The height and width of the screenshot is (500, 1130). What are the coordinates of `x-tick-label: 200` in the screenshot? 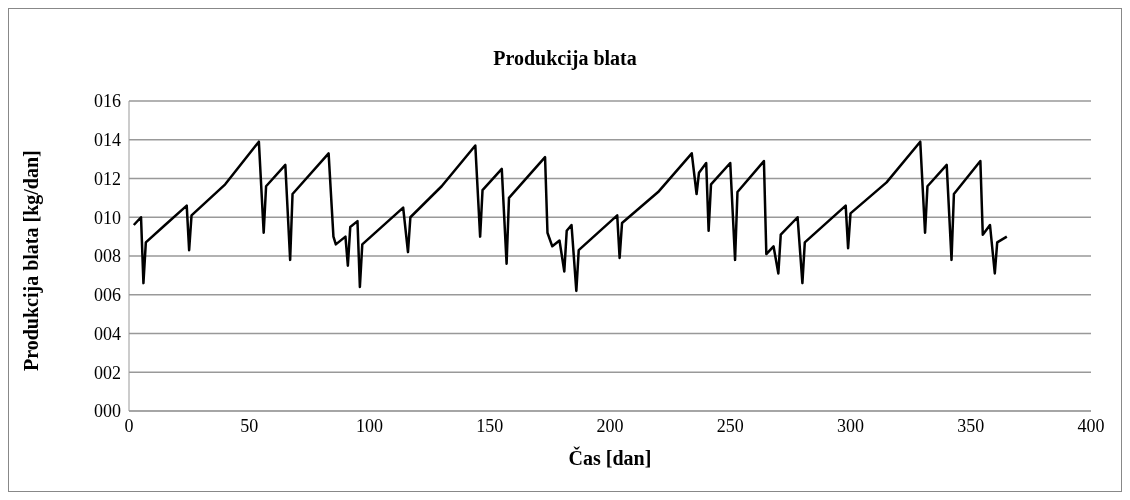 It's located at (610, 425).